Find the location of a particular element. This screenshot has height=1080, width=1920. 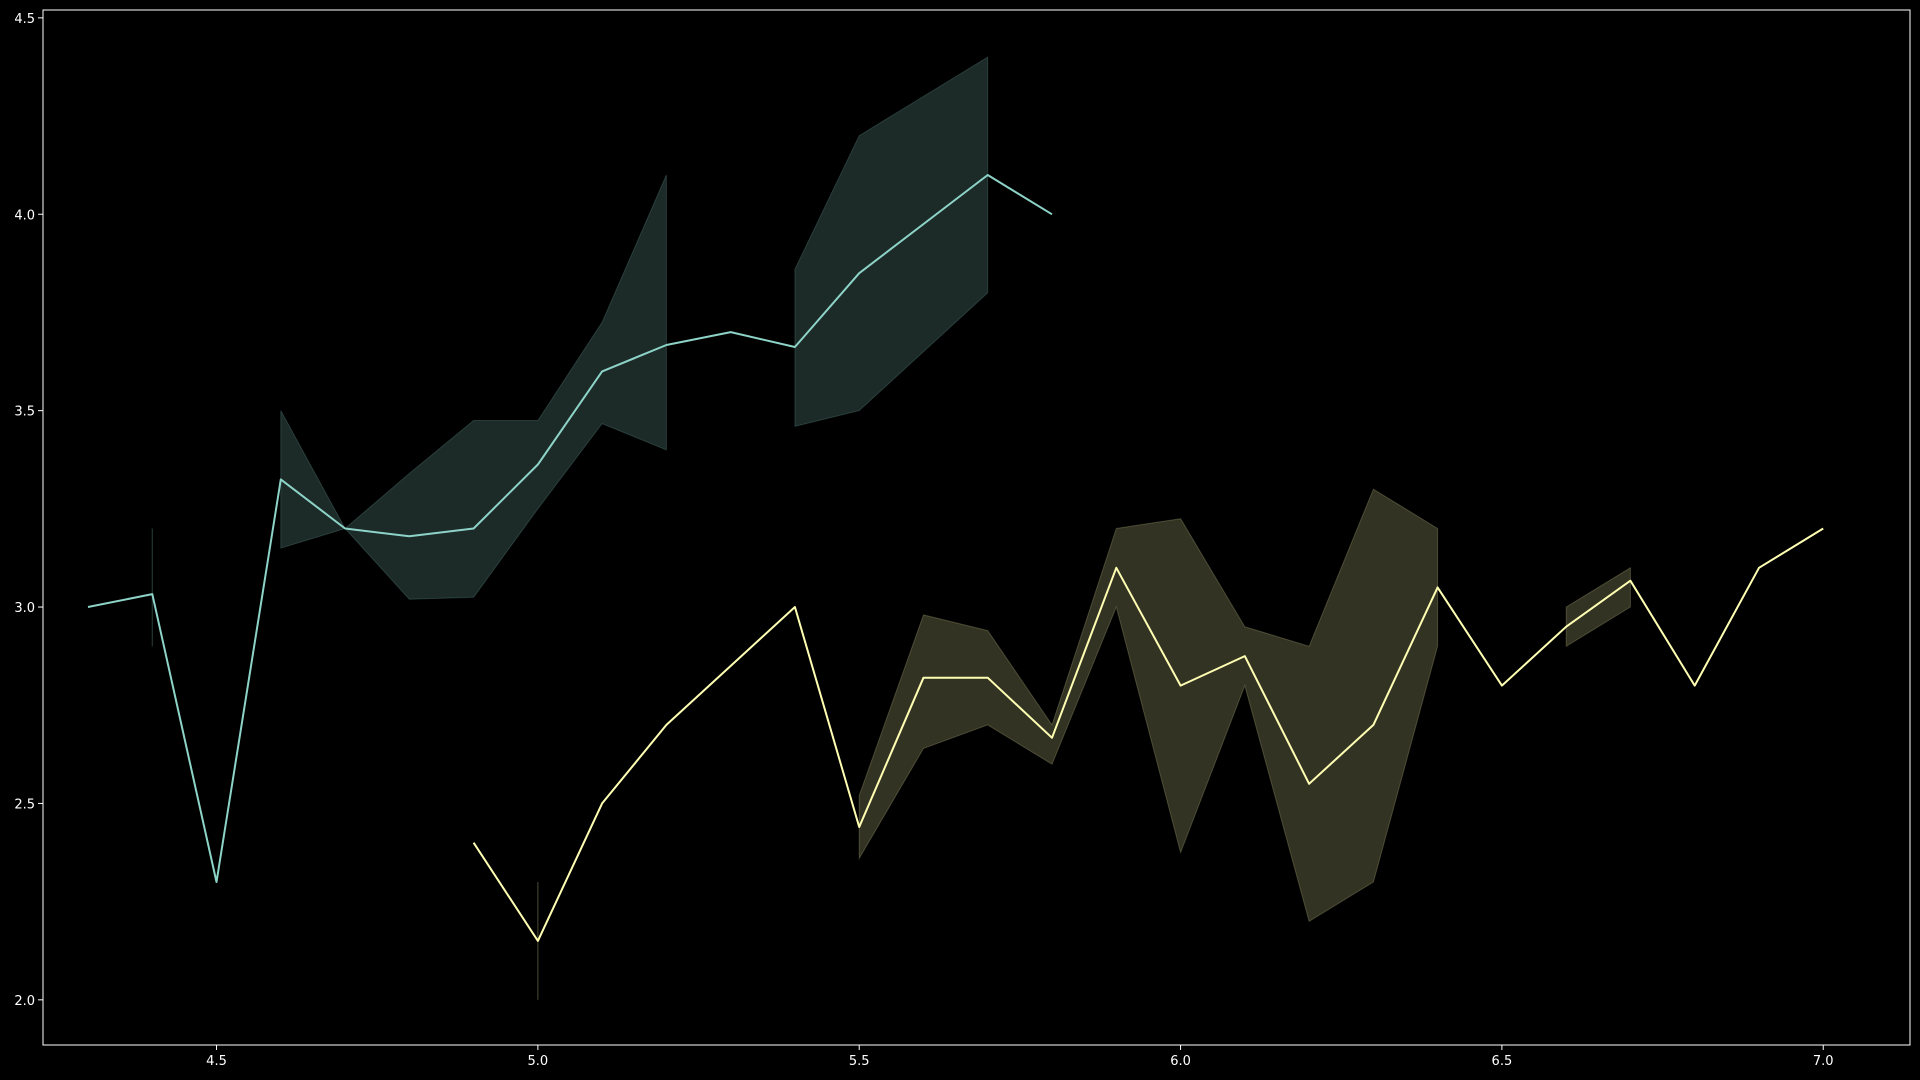

y-tick-label: 2.0 is located at coordinates (24, 1001).